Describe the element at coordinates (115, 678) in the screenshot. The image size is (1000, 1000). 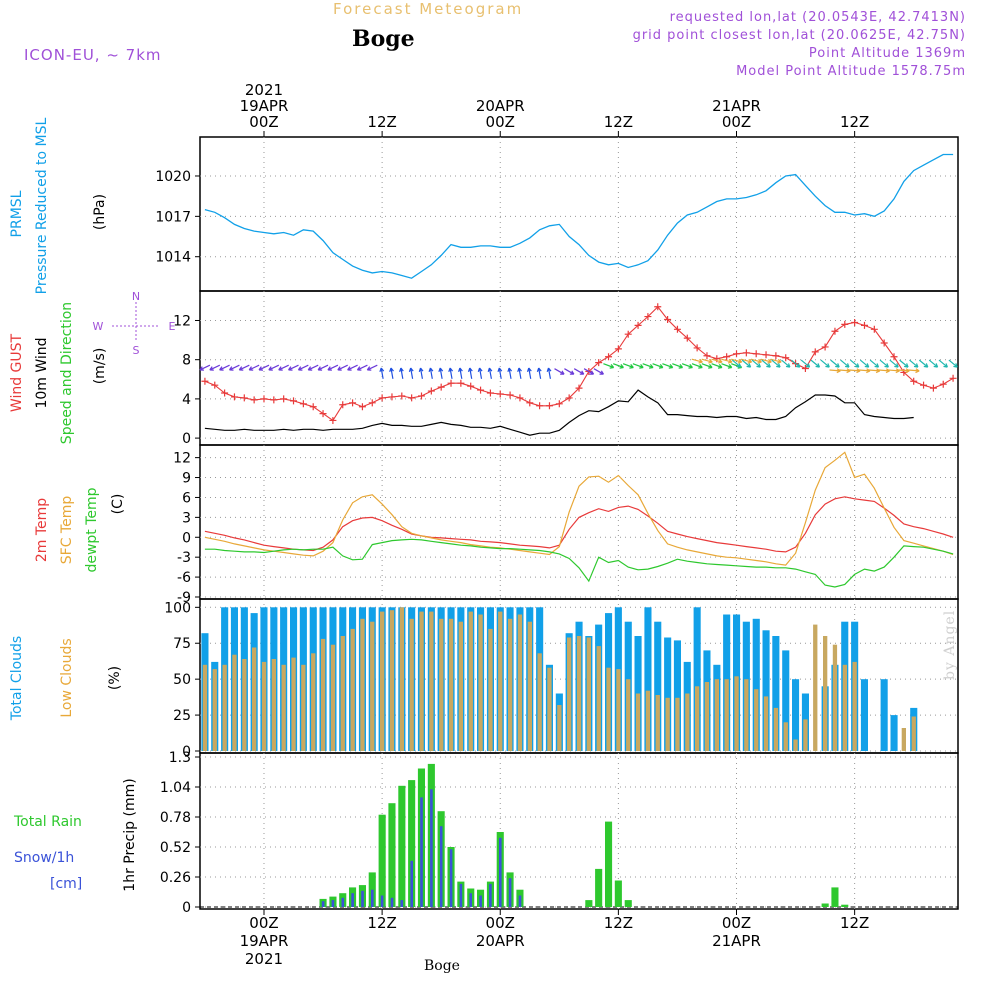
I see `ylabel-unit: (%)` at that location.